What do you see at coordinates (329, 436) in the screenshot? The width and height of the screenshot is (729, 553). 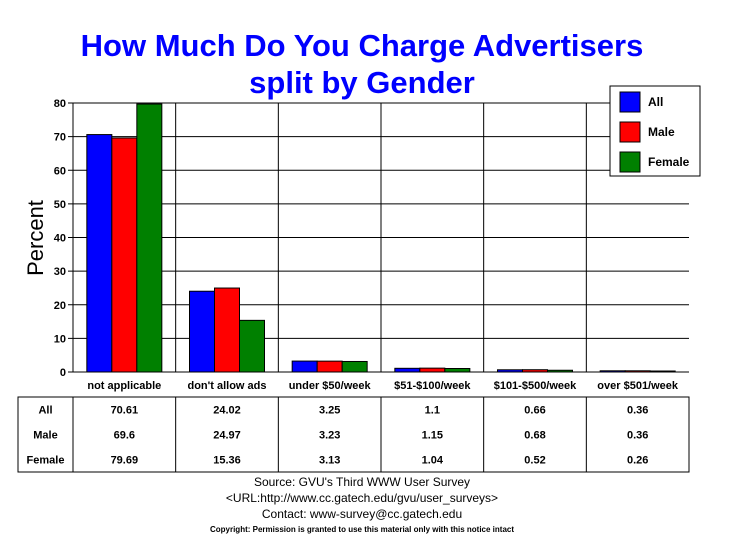 I see `data-label: 3.23` at bounding box center [329, 436].